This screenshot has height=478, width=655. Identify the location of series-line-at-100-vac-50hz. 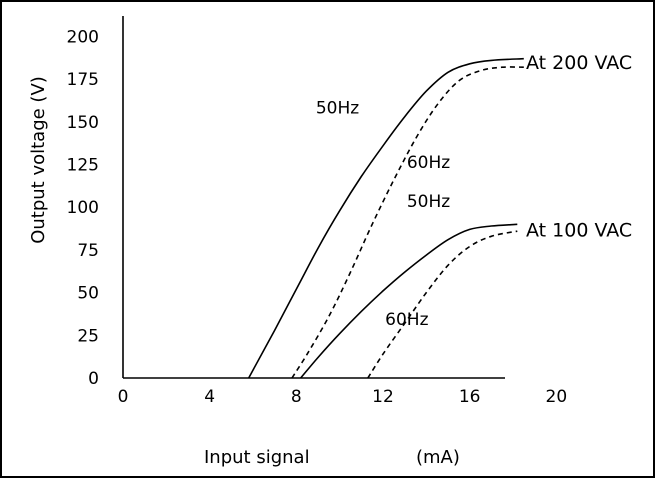
(409, 301).